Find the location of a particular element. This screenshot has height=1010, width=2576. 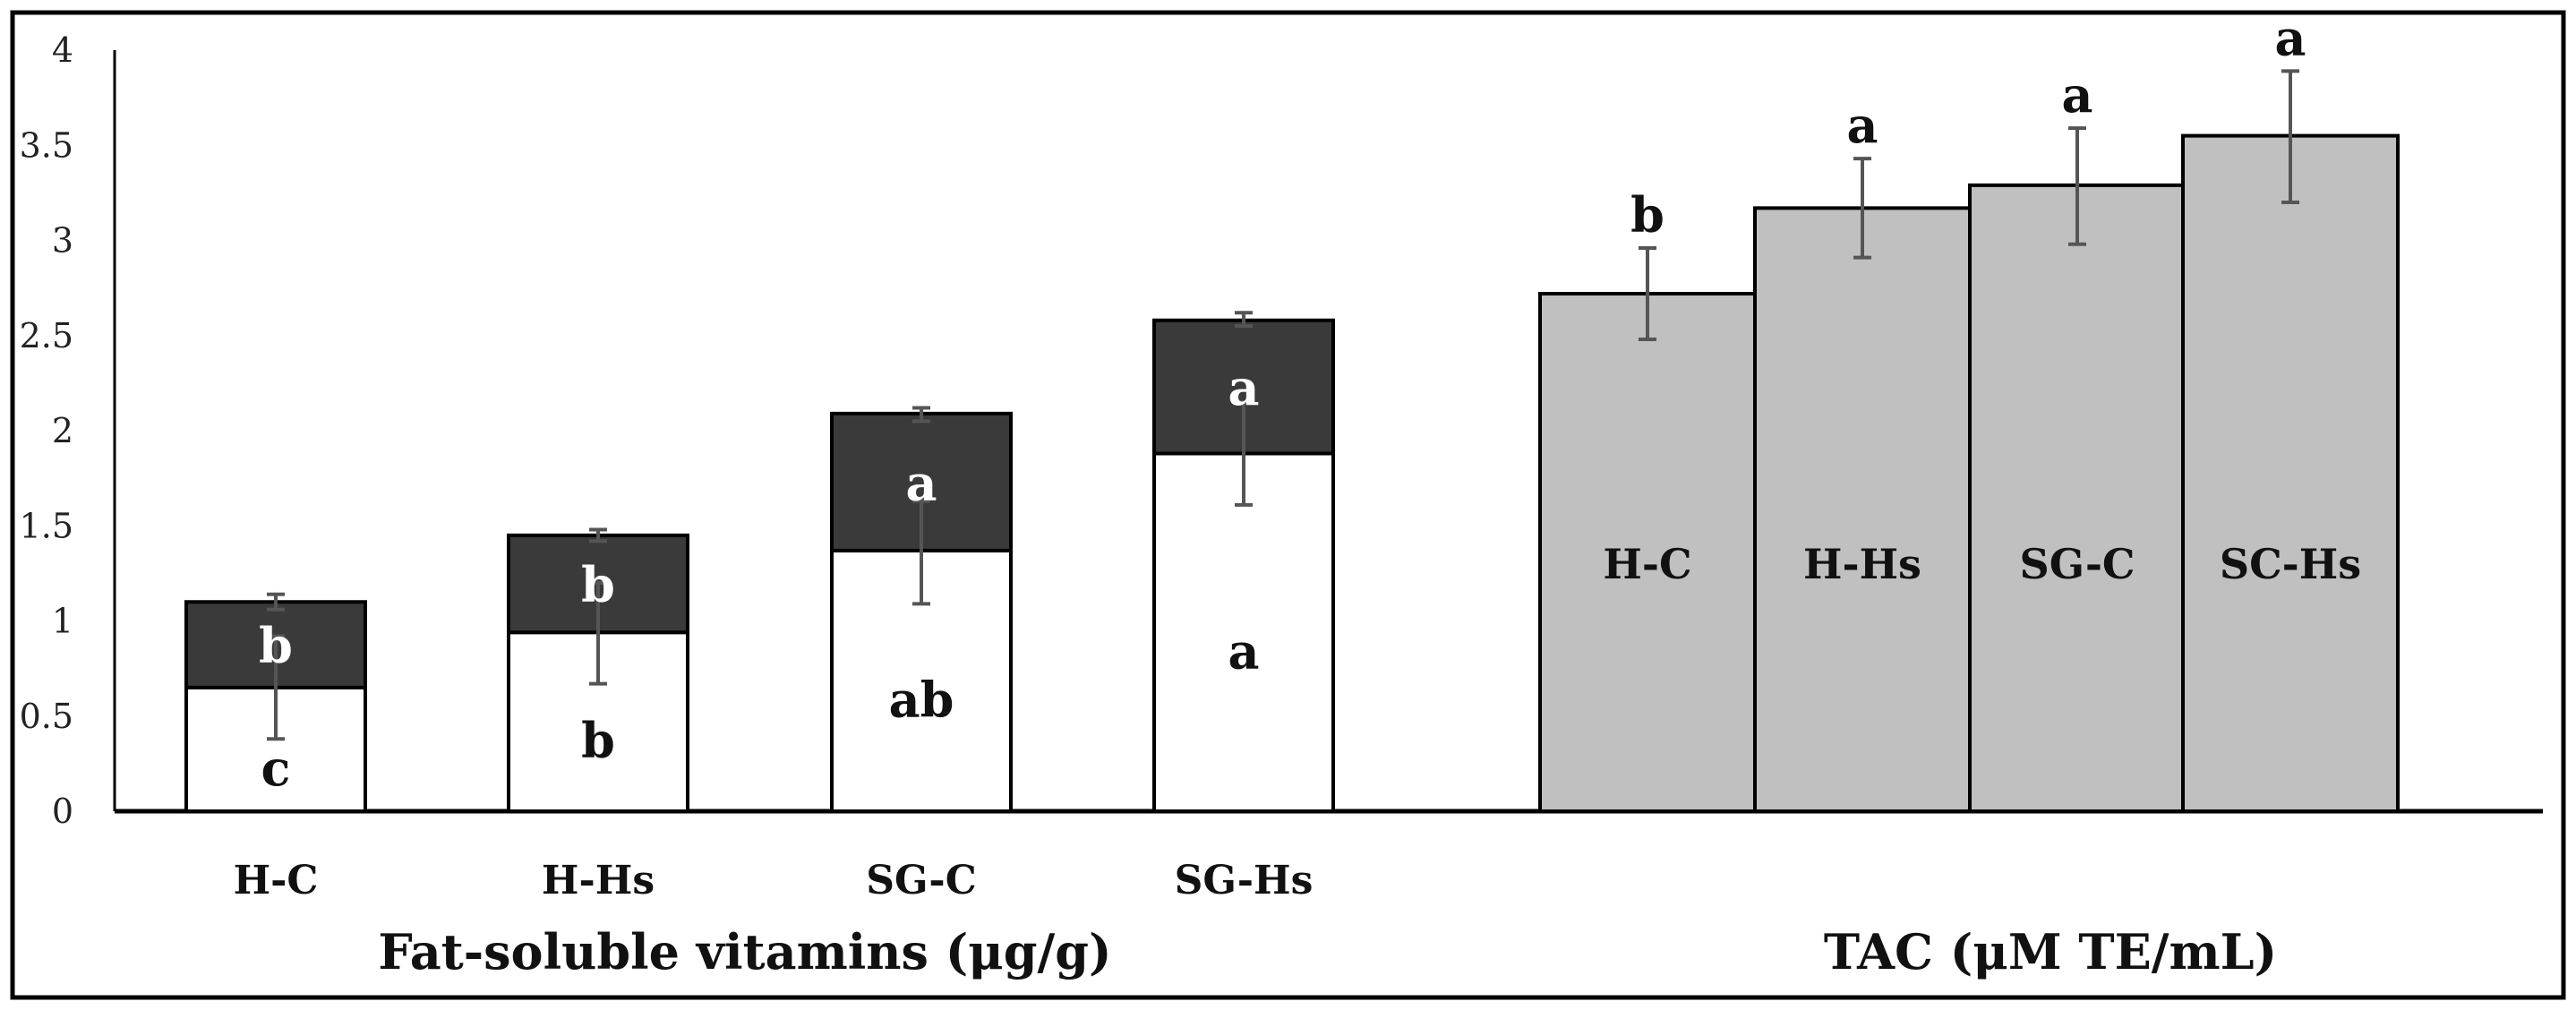

error-bar-lower-h-c is located at coordinates (276, 688).